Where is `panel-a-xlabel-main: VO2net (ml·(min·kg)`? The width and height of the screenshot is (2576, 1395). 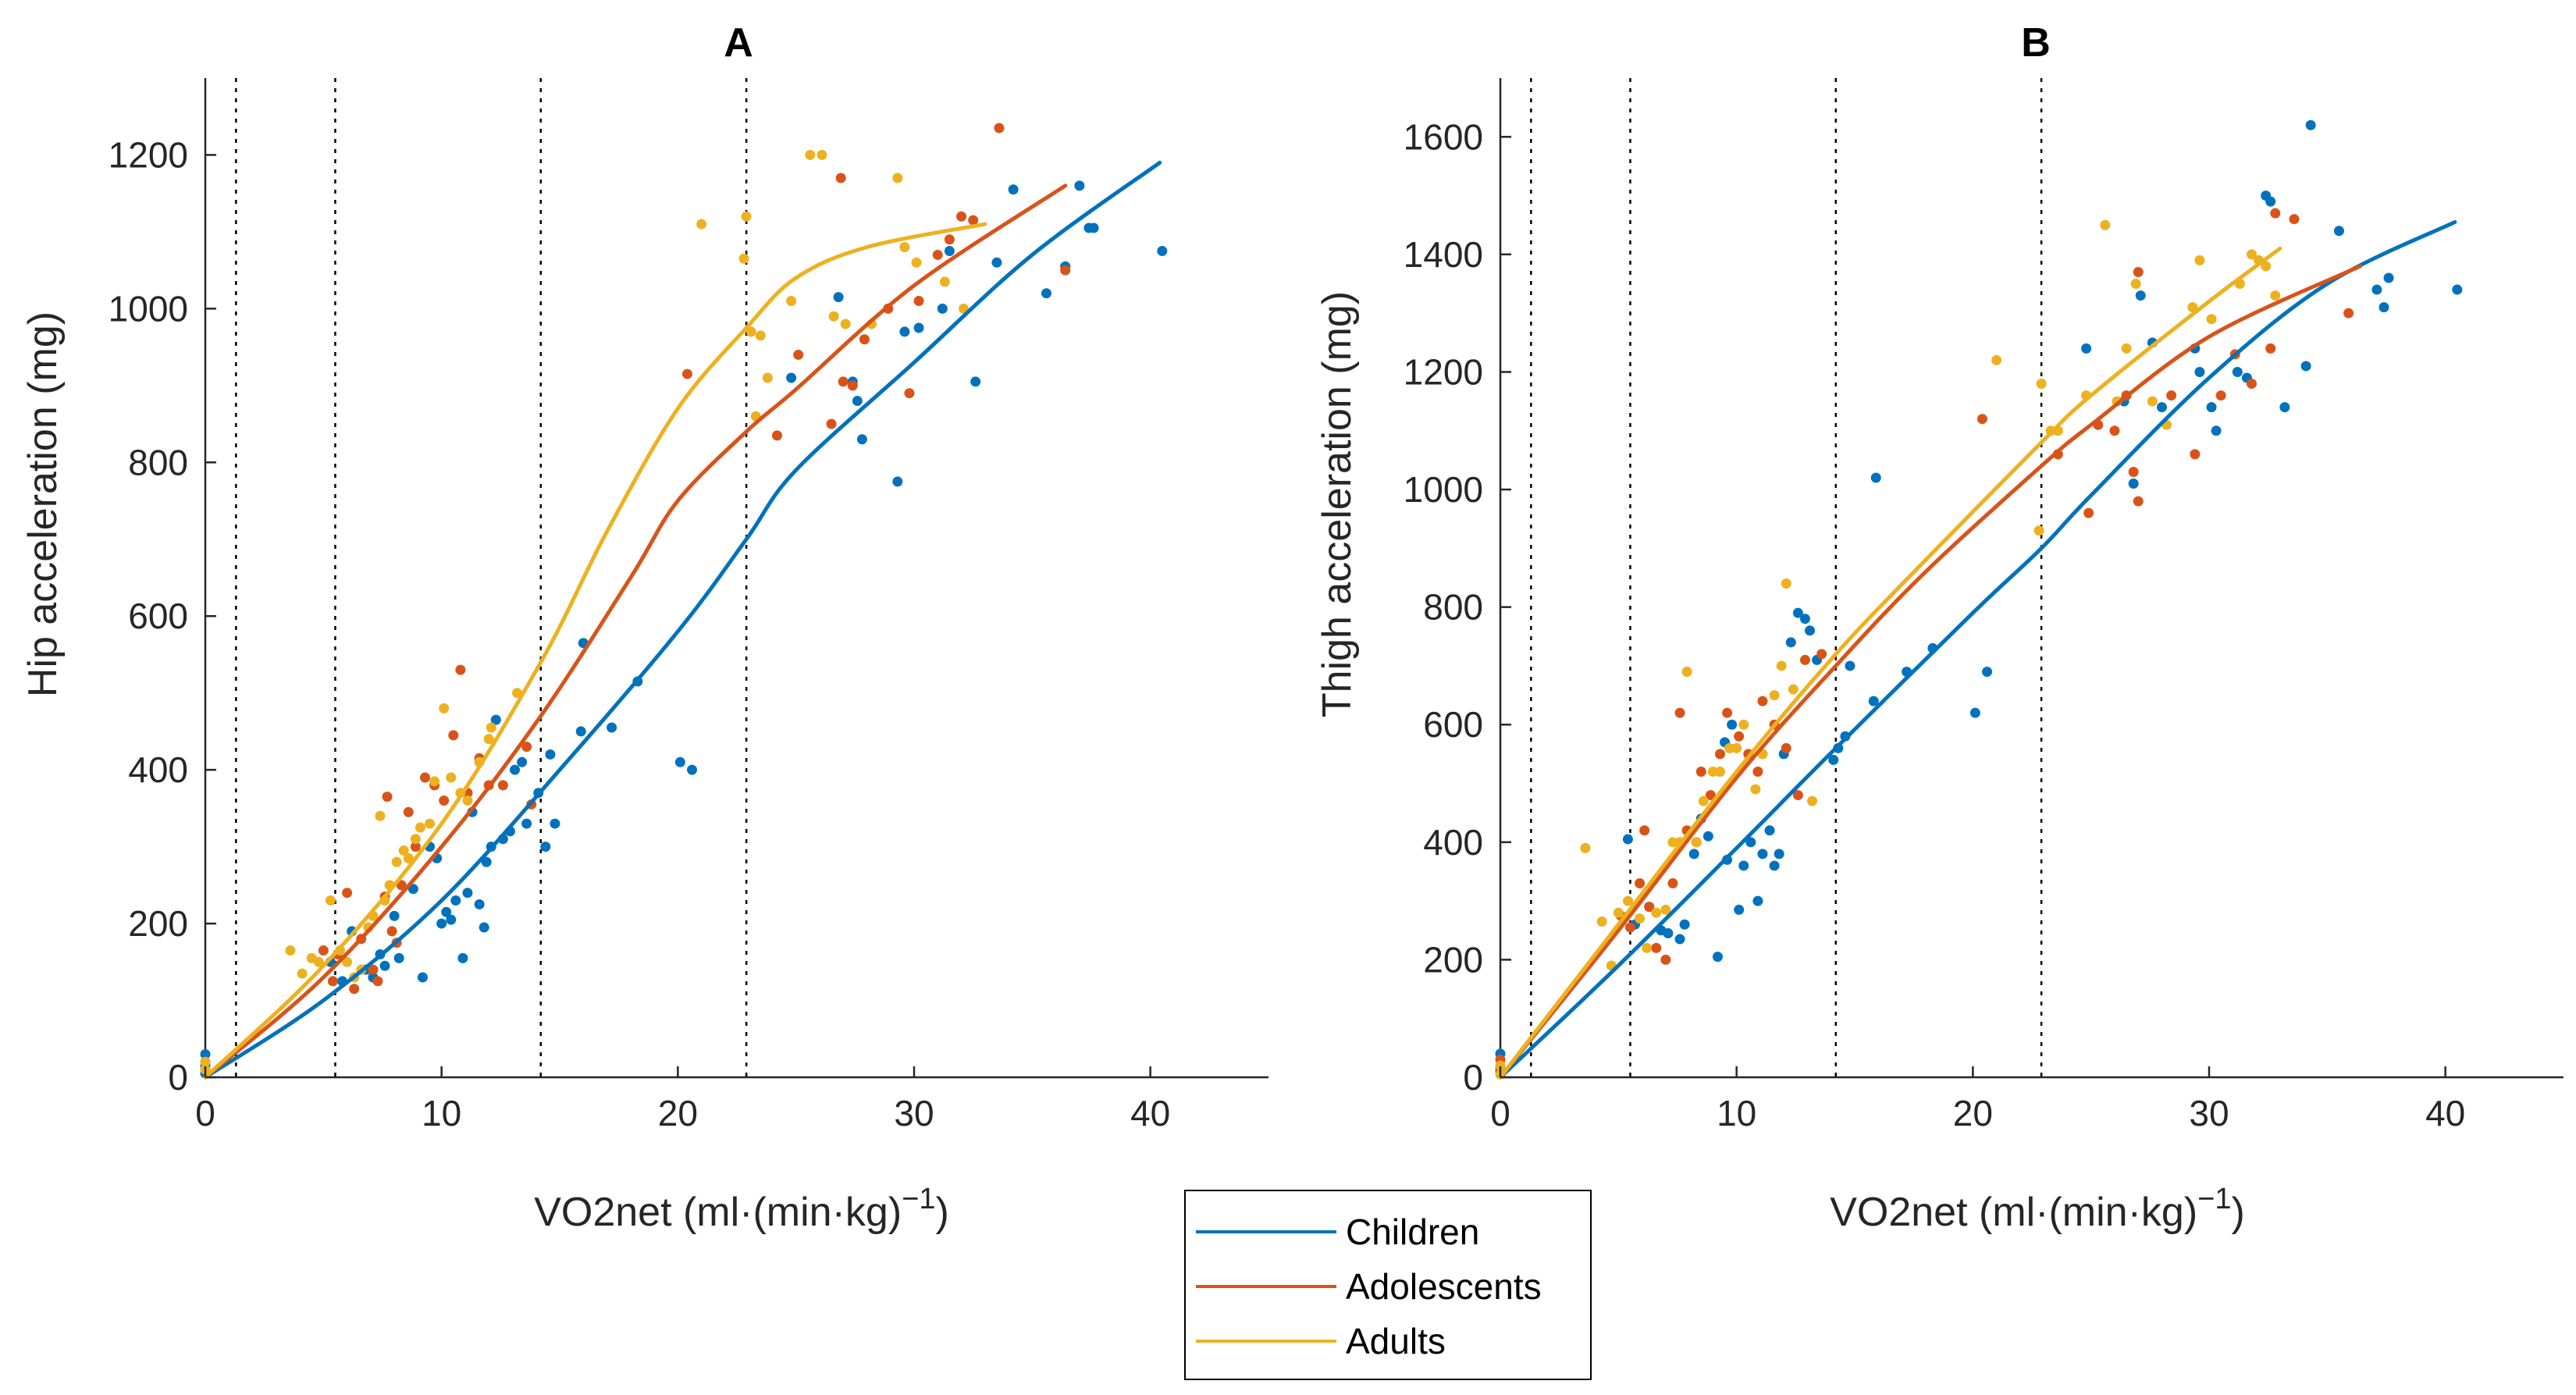
panel-a-xlabel-main: VO2net (ml·(min·kg) is located at coordinates (718, 1212).